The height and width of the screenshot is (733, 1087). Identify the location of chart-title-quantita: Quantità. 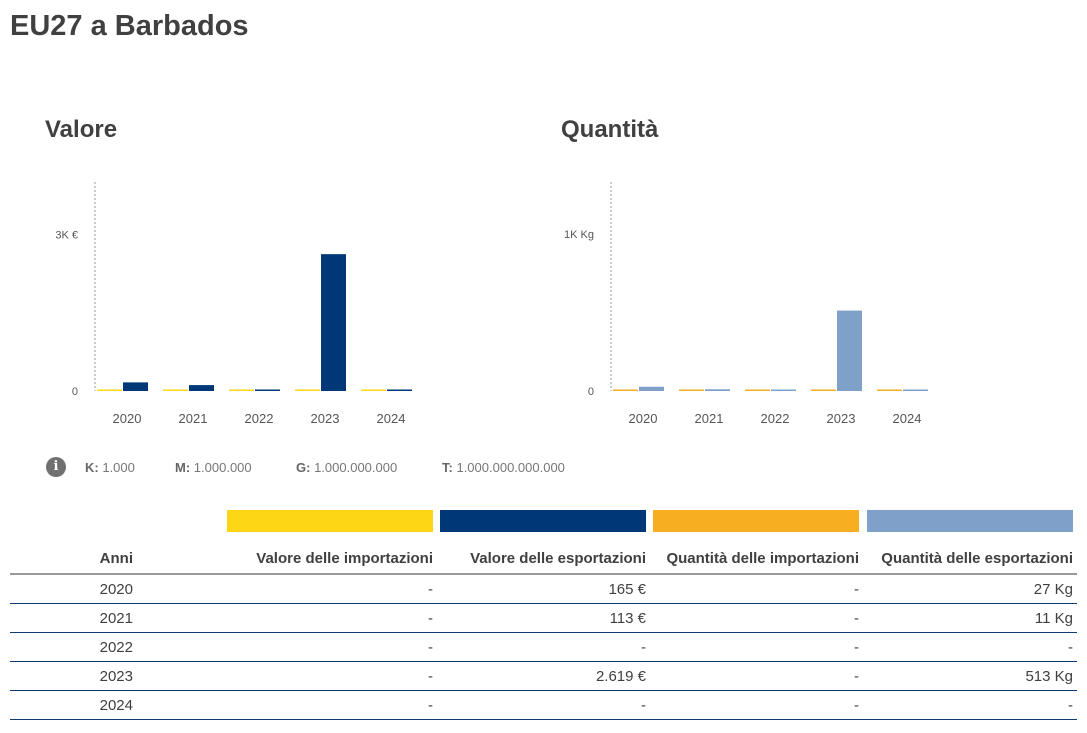
(610, 129).